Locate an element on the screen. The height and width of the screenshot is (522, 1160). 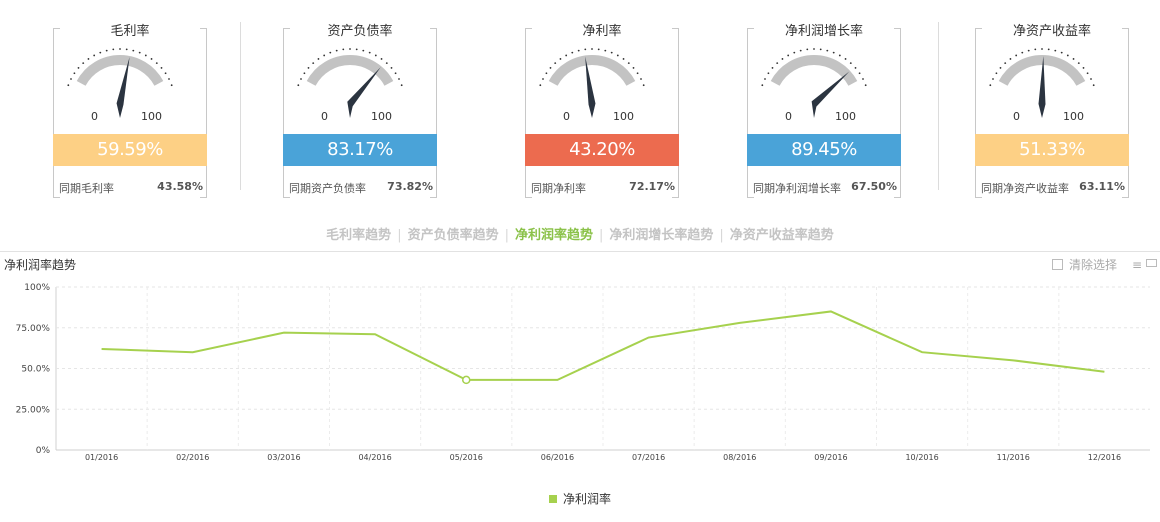
gauge-prior: 同期净利率 72.17% is located at coordinates (603, 188).